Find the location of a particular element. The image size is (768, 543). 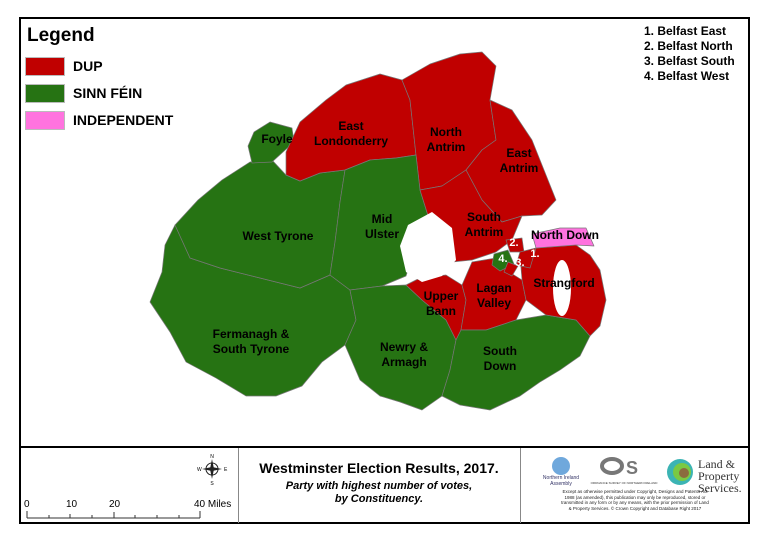

svg-text:ORDNANCE SURVEY OF NORTHERN IR: ORDNANCE SURVEY OF NORTHERN IRELAND is located at coordinates (625, 483).